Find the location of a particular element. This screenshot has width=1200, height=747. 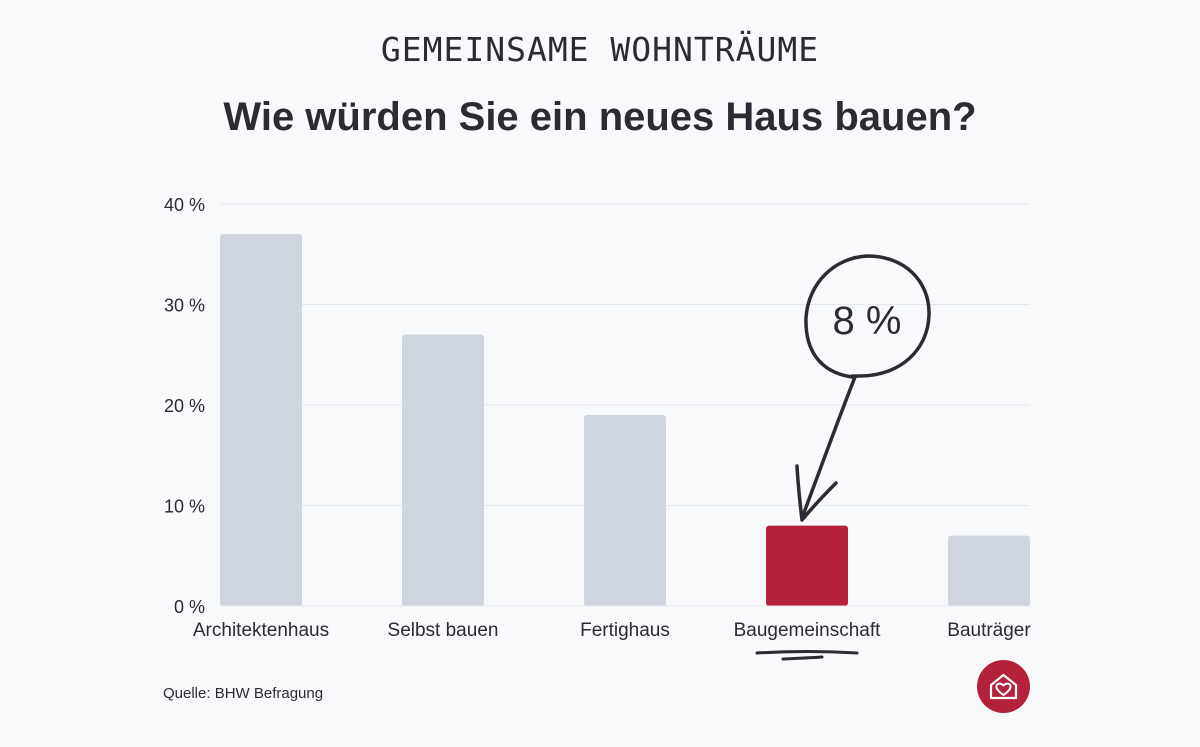

annotation: 8 % is located at coordinates (843, 457).